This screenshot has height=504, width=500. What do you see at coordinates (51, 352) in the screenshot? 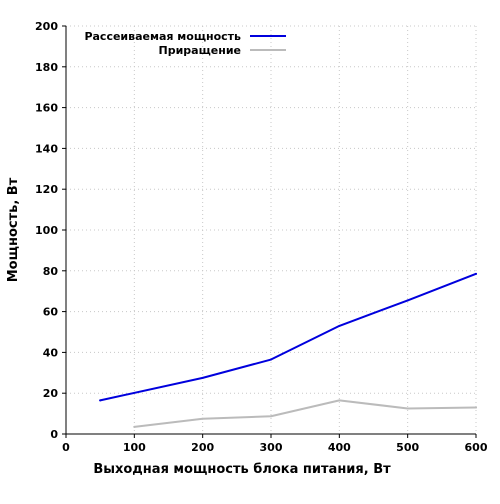
I see `y-tick-label: 40` at bounding box center [51, 352].